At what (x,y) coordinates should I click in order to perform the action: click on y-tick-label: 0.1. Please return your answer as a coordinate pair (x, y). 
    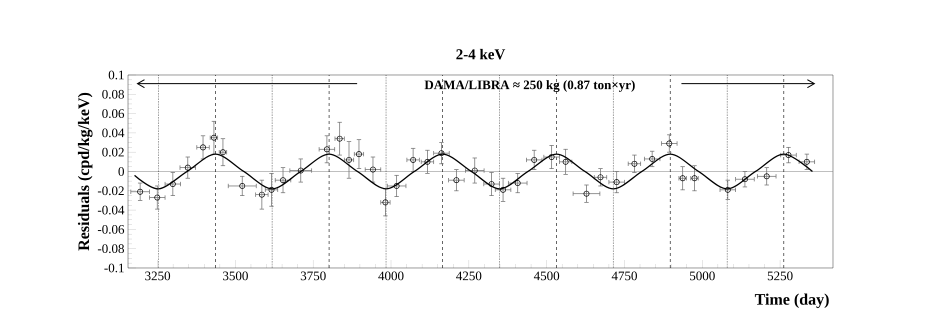
    Looking at the image, I should click on (116, 75).